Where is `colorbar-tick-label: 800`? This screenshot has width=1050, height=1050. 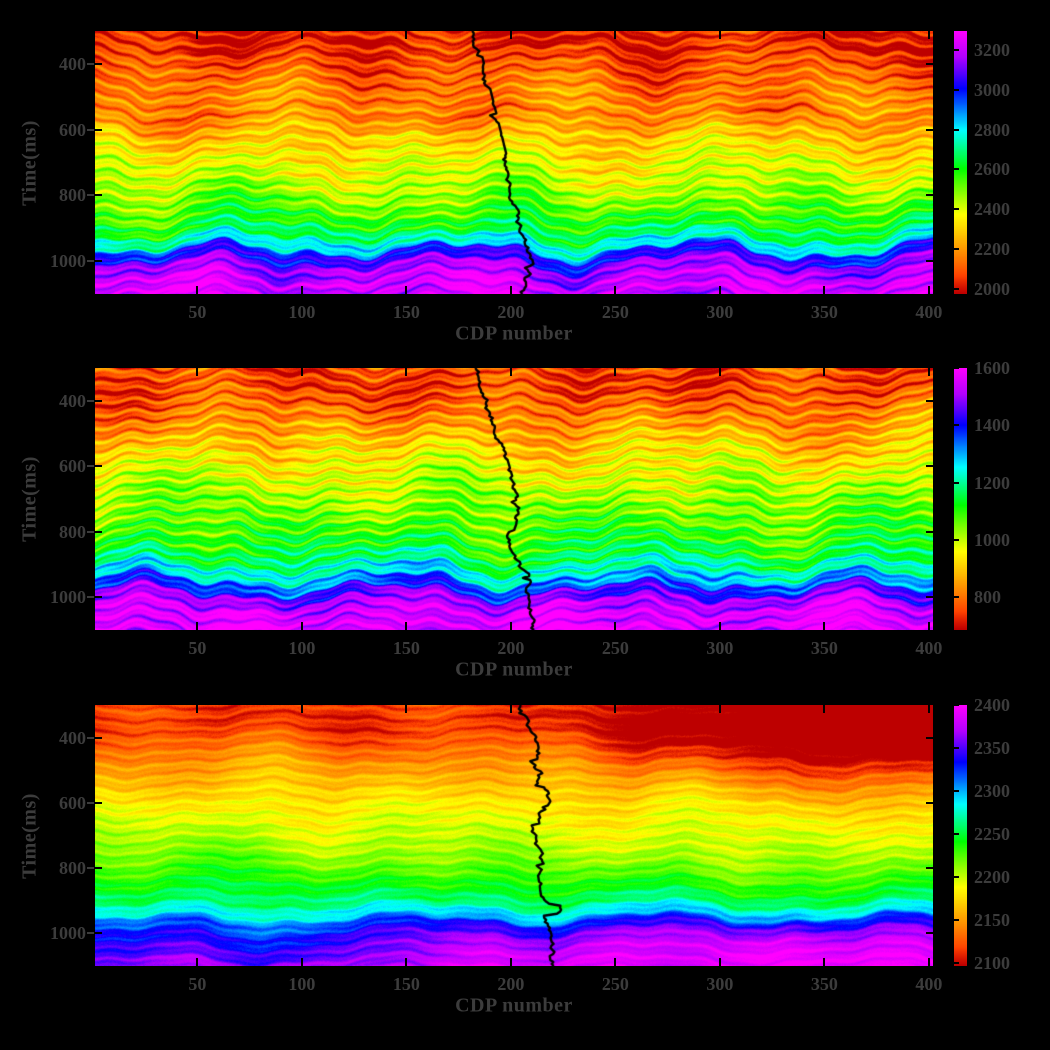
colorbar-tick-label: 800 is located at coordinates (987, 597).